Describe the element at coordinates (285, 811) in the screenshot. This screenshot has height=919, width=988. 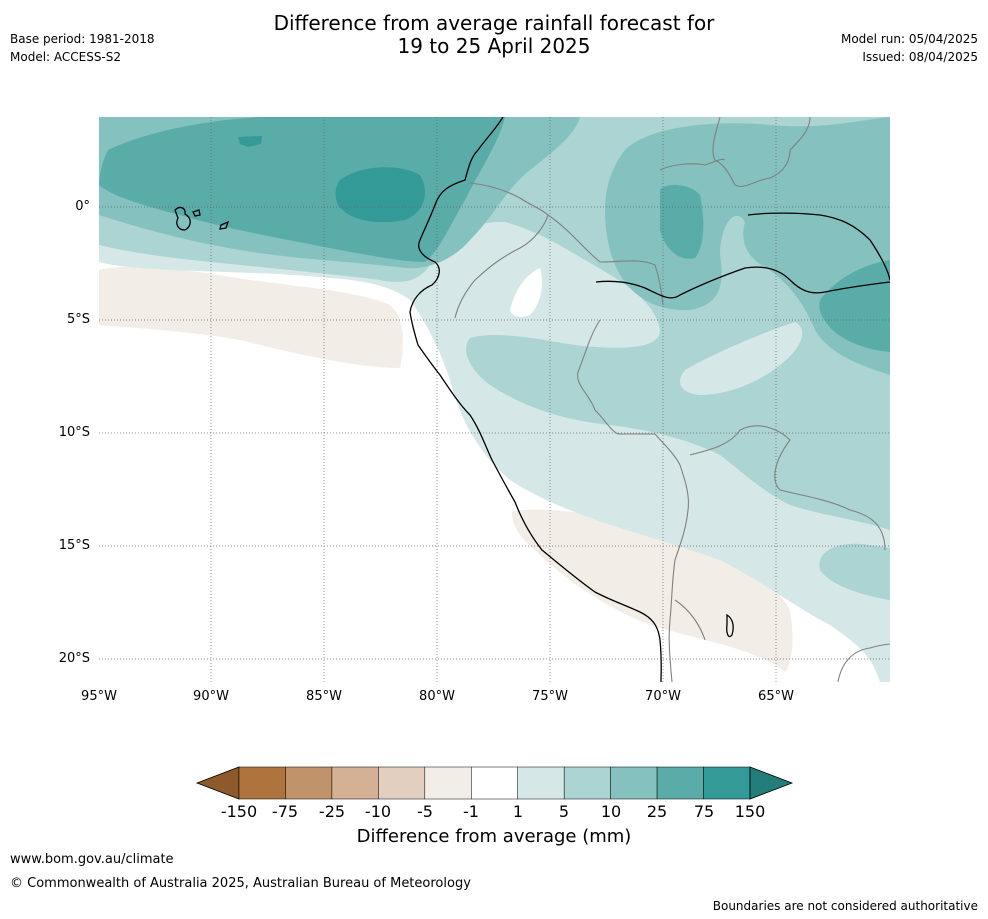
I see `colorbar-tick: -75` at that location.